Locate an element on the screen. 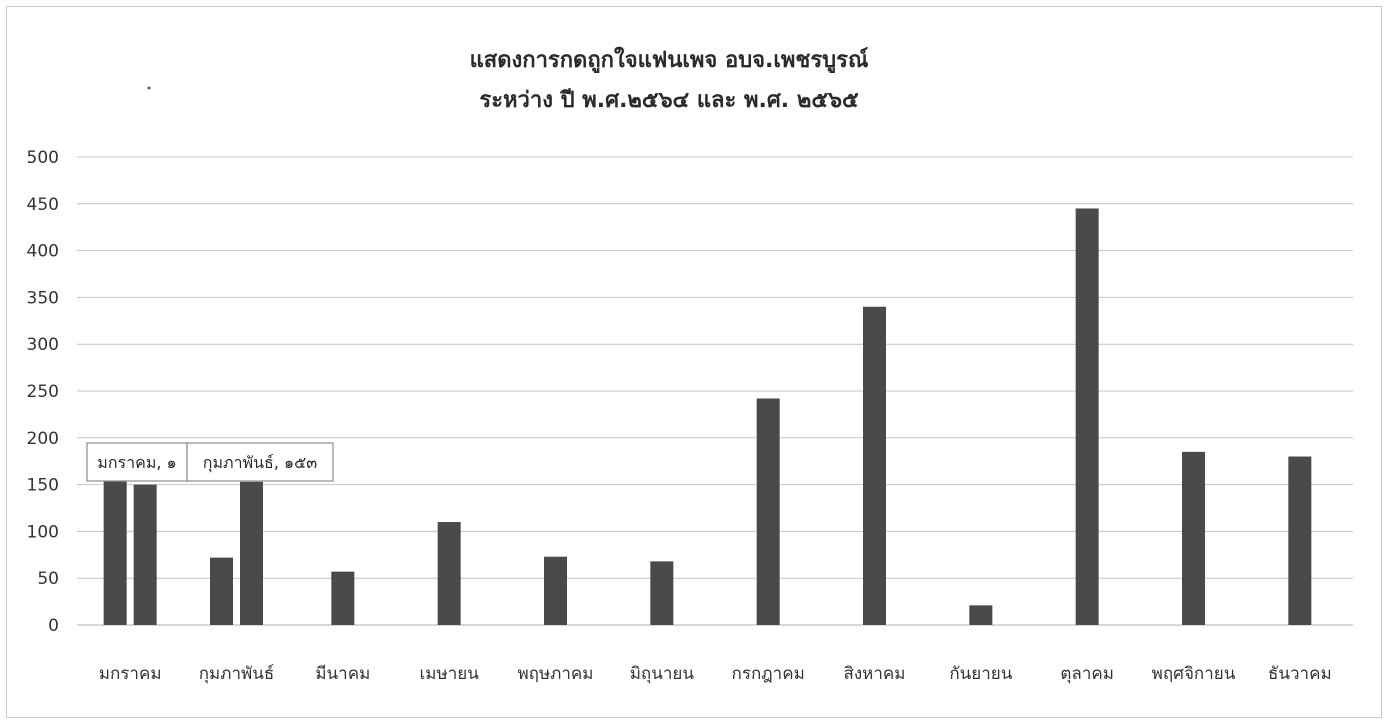 This screenshot has width=1390, height=726. y-tick-label: 500 is located at coordinates (43, 158).